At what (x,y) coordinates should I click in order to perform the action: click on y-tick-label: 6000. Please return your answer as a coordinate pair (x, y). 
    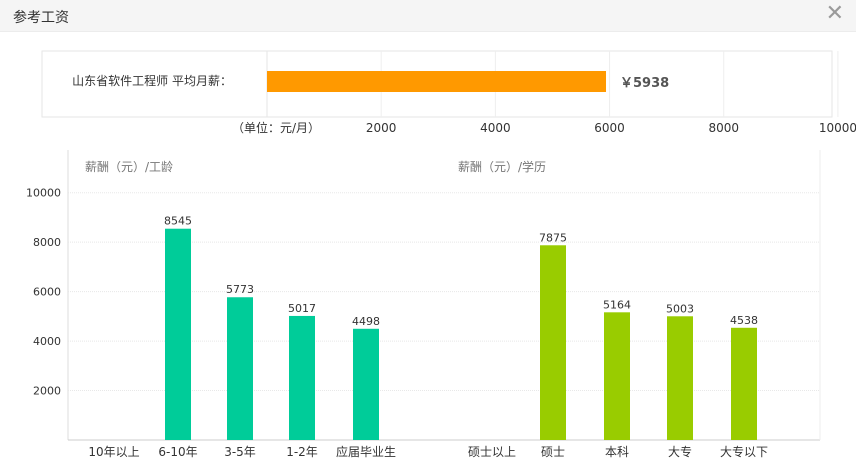
    Looking at the image, I should click on (47, 292).